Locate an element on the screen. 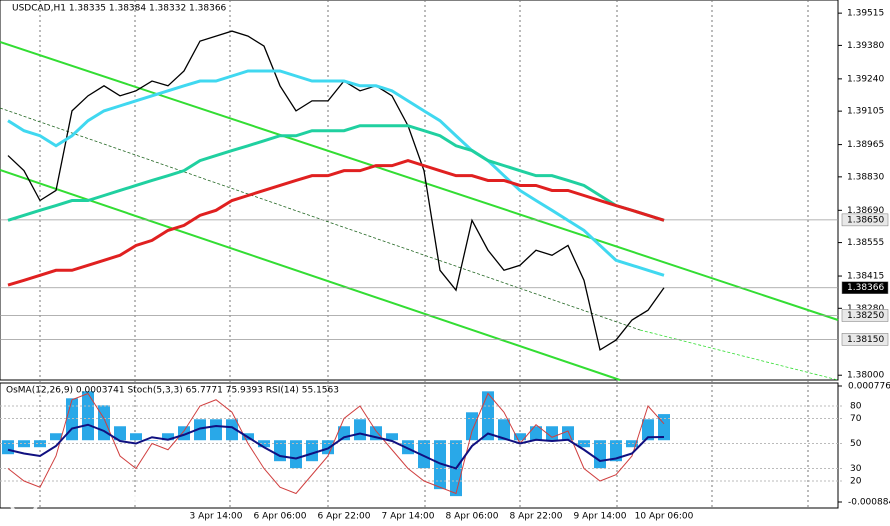 This screenshot has height=526, width=890. level-label: 1.38650 is located at coordinates (865, 220).